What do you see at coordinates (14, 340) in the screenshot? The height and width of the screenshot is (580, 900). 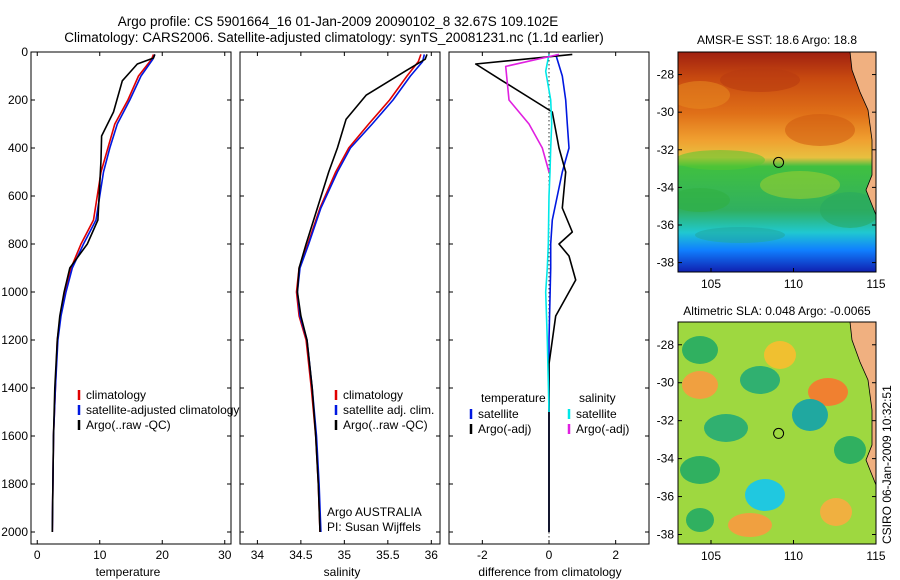 I see `y-tick-label: 1200` at bounding box center [14, 340].